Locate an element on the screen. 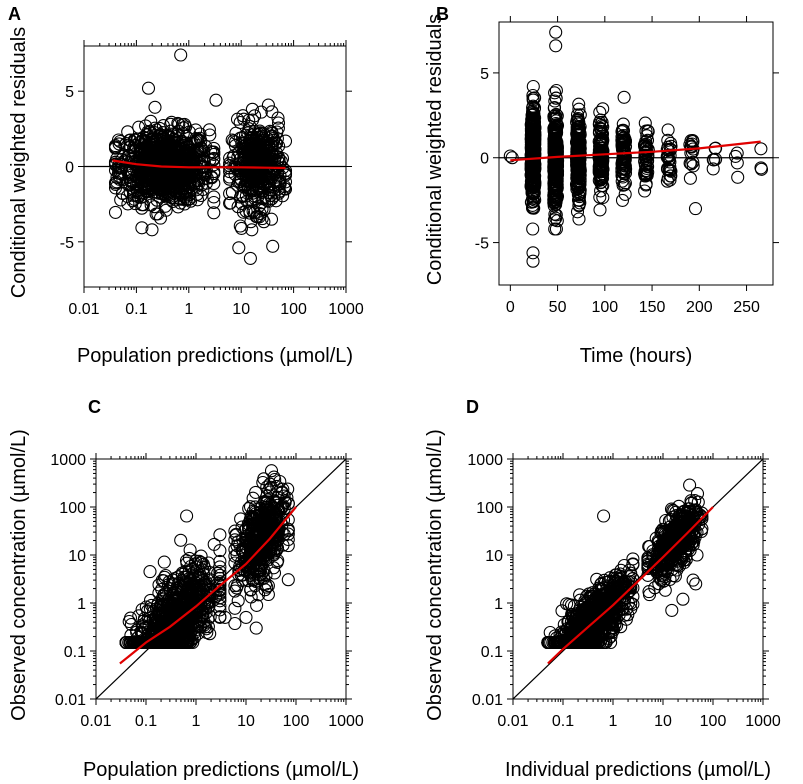  x-axis-title: Population predictions (µmol/L) is located at coordinates (215, 356).